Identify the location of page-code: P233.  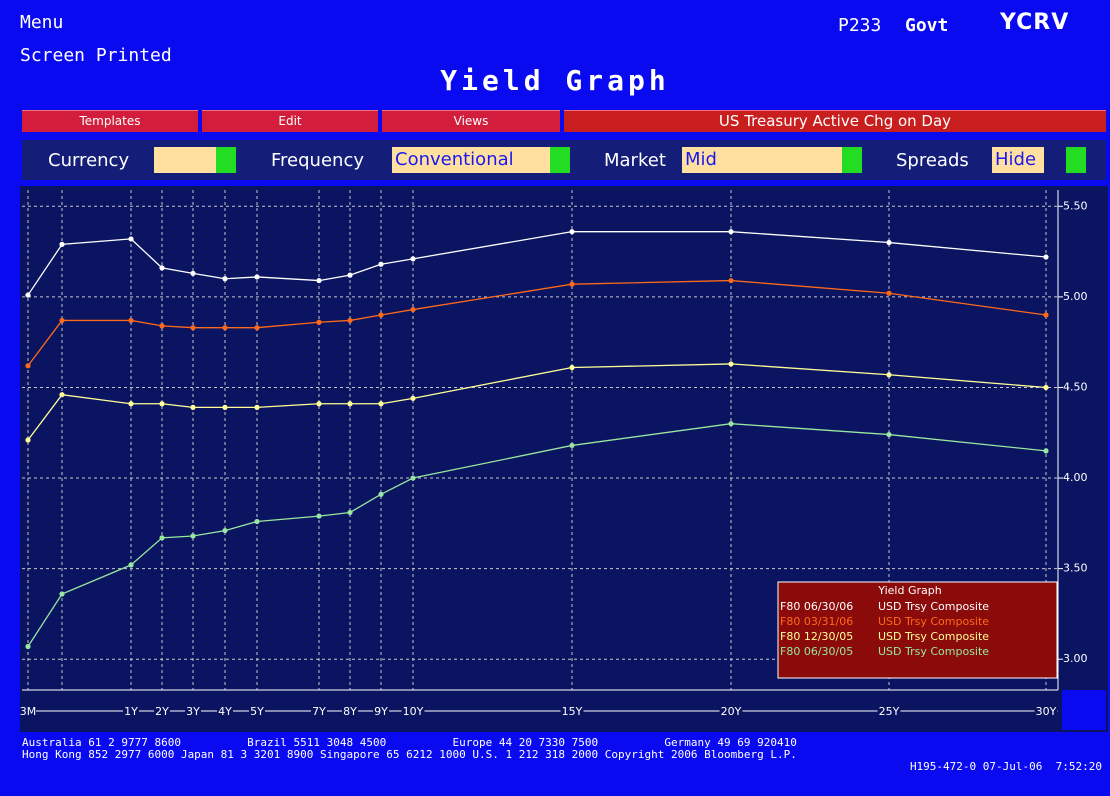
(860, 25).